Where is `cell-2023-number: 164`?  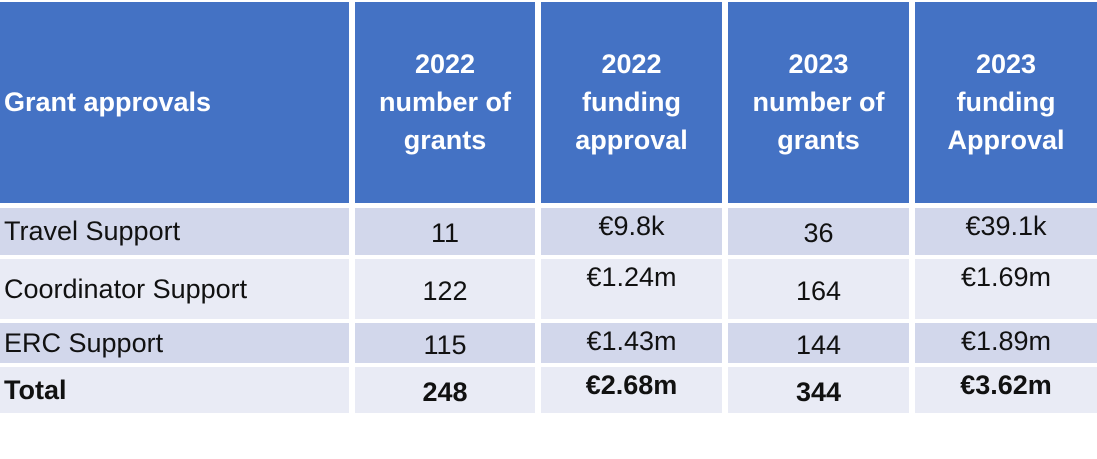 cell-2023-number: 164 is located at coordinates (820, 290).